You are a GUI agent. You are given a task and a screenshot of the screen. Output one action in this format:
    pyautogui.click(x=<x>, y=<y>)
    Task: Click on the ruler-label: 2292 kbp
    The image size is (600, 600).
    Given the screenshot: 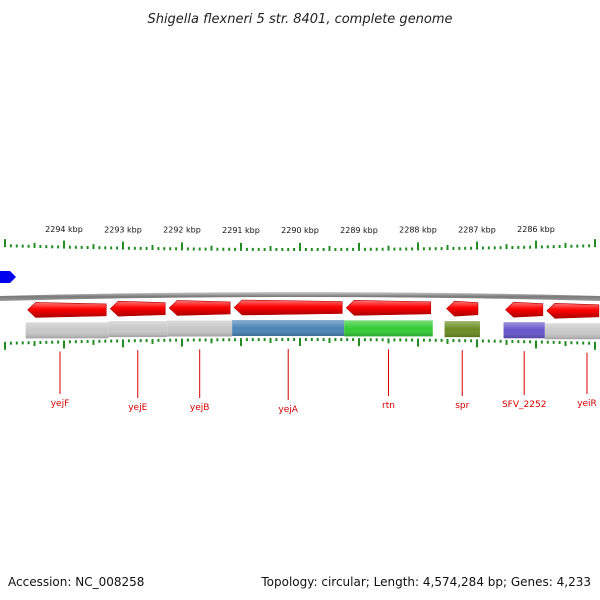 What is the action you would take?
    pyautogui.click(x=182, y=230)
    